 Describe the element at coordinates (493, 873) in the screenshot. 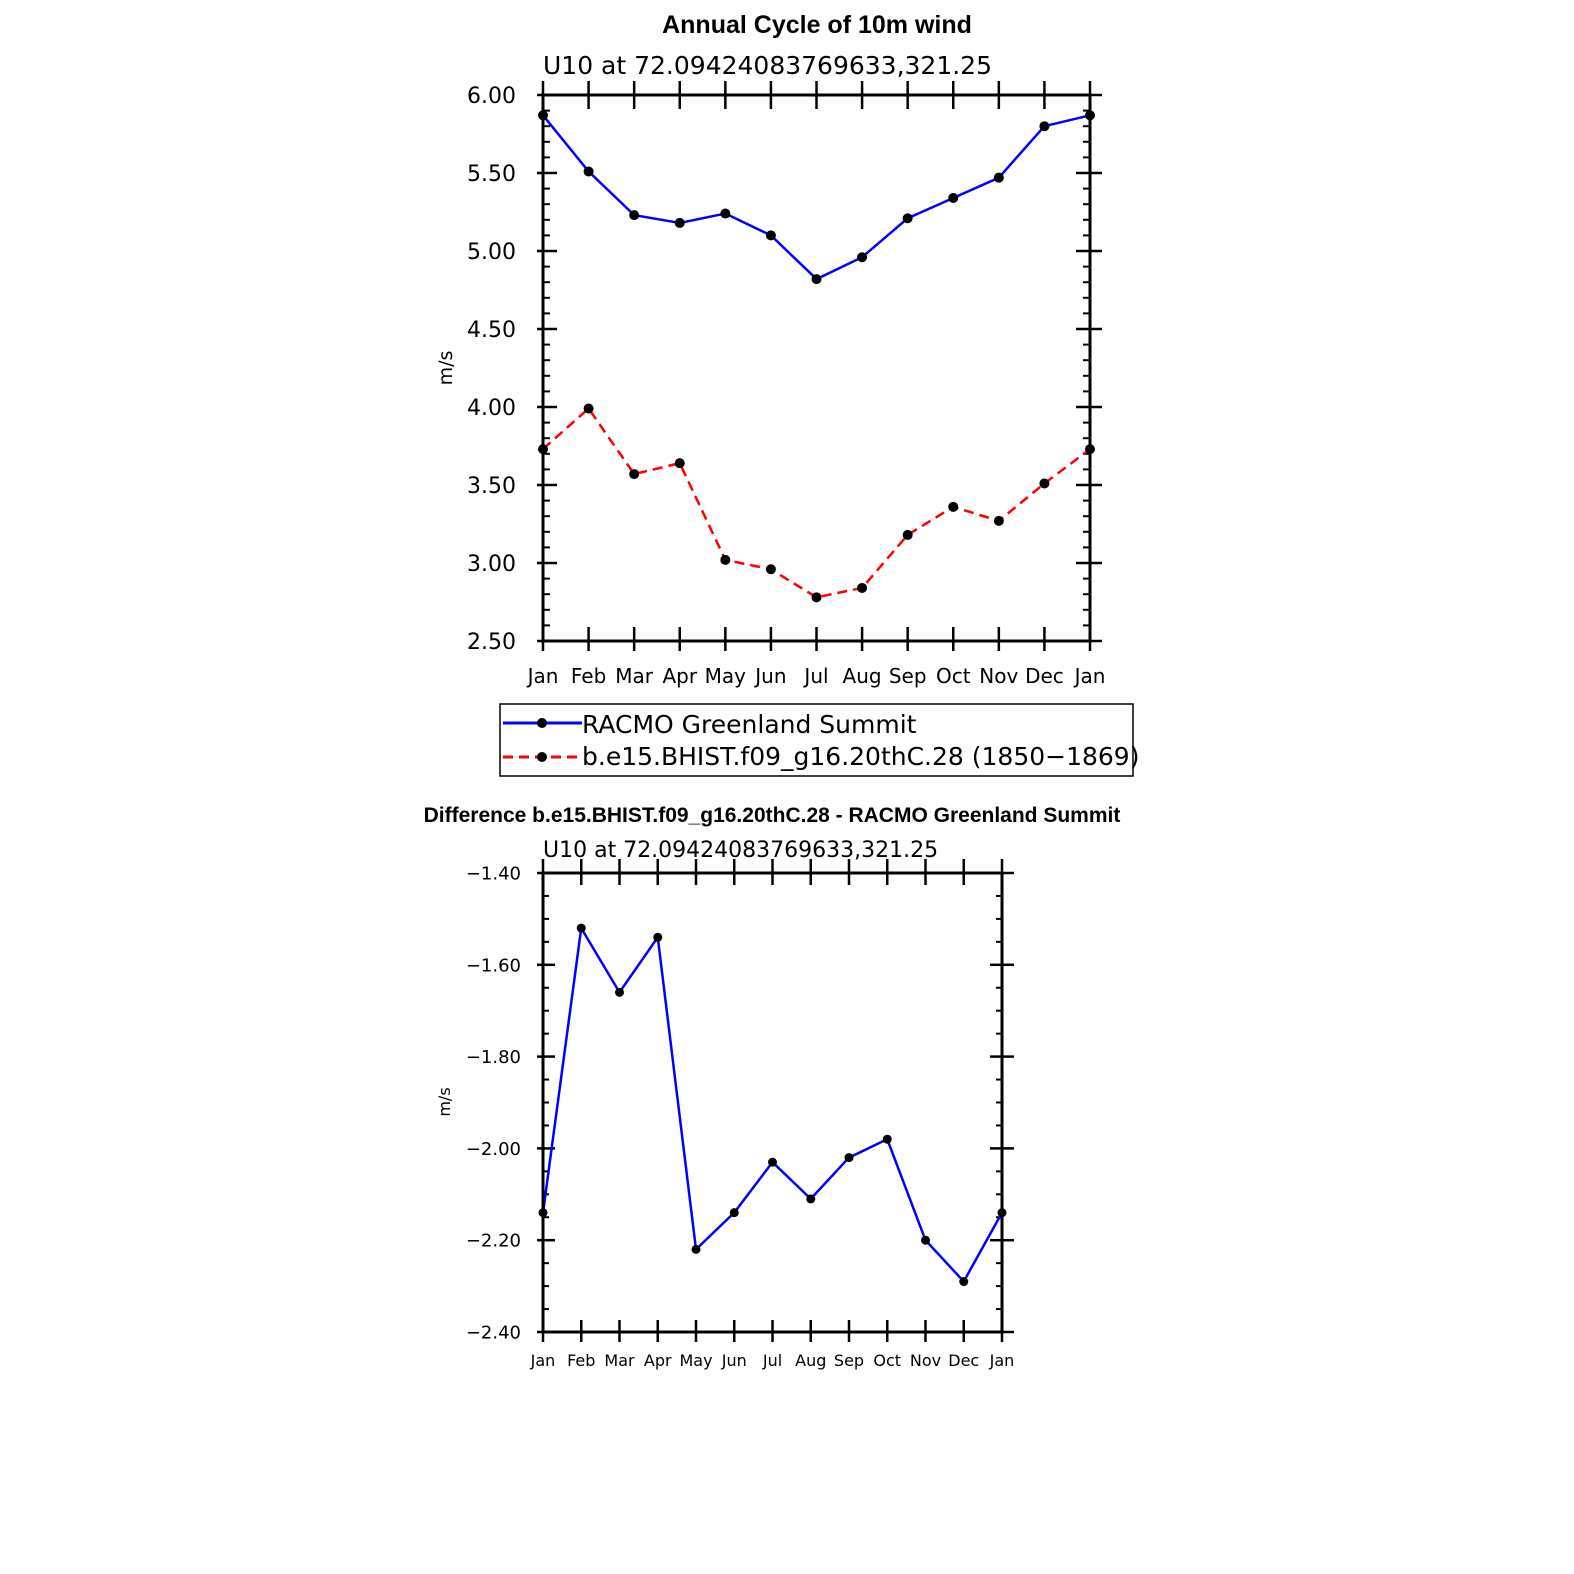

I see `y-tick-label: −1.40` at that location.